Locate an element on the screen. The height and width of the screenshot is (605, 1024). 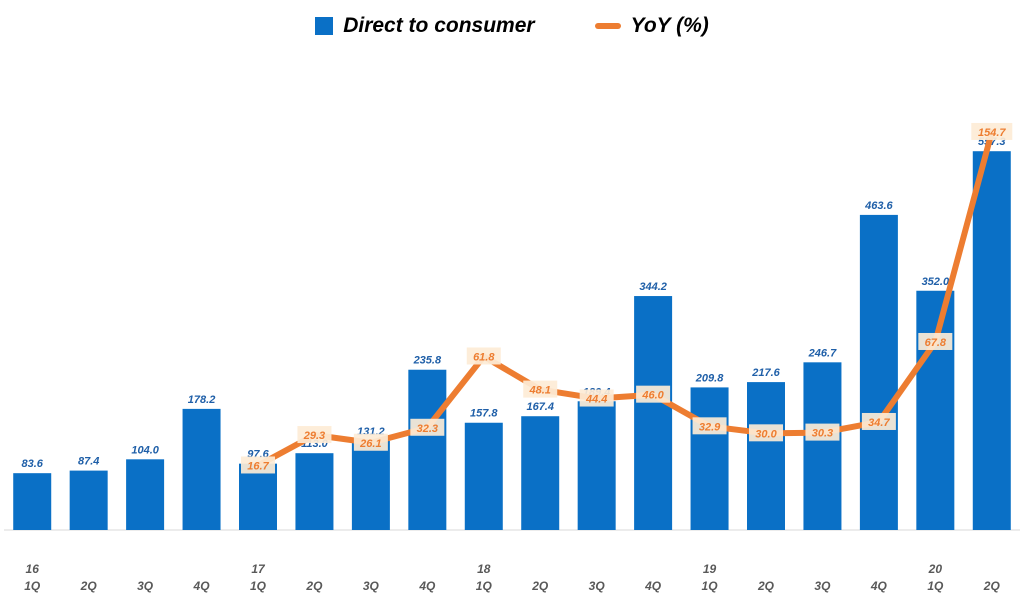
x-tick-quarter-7: 4Q is located at coordinates (427, 586).